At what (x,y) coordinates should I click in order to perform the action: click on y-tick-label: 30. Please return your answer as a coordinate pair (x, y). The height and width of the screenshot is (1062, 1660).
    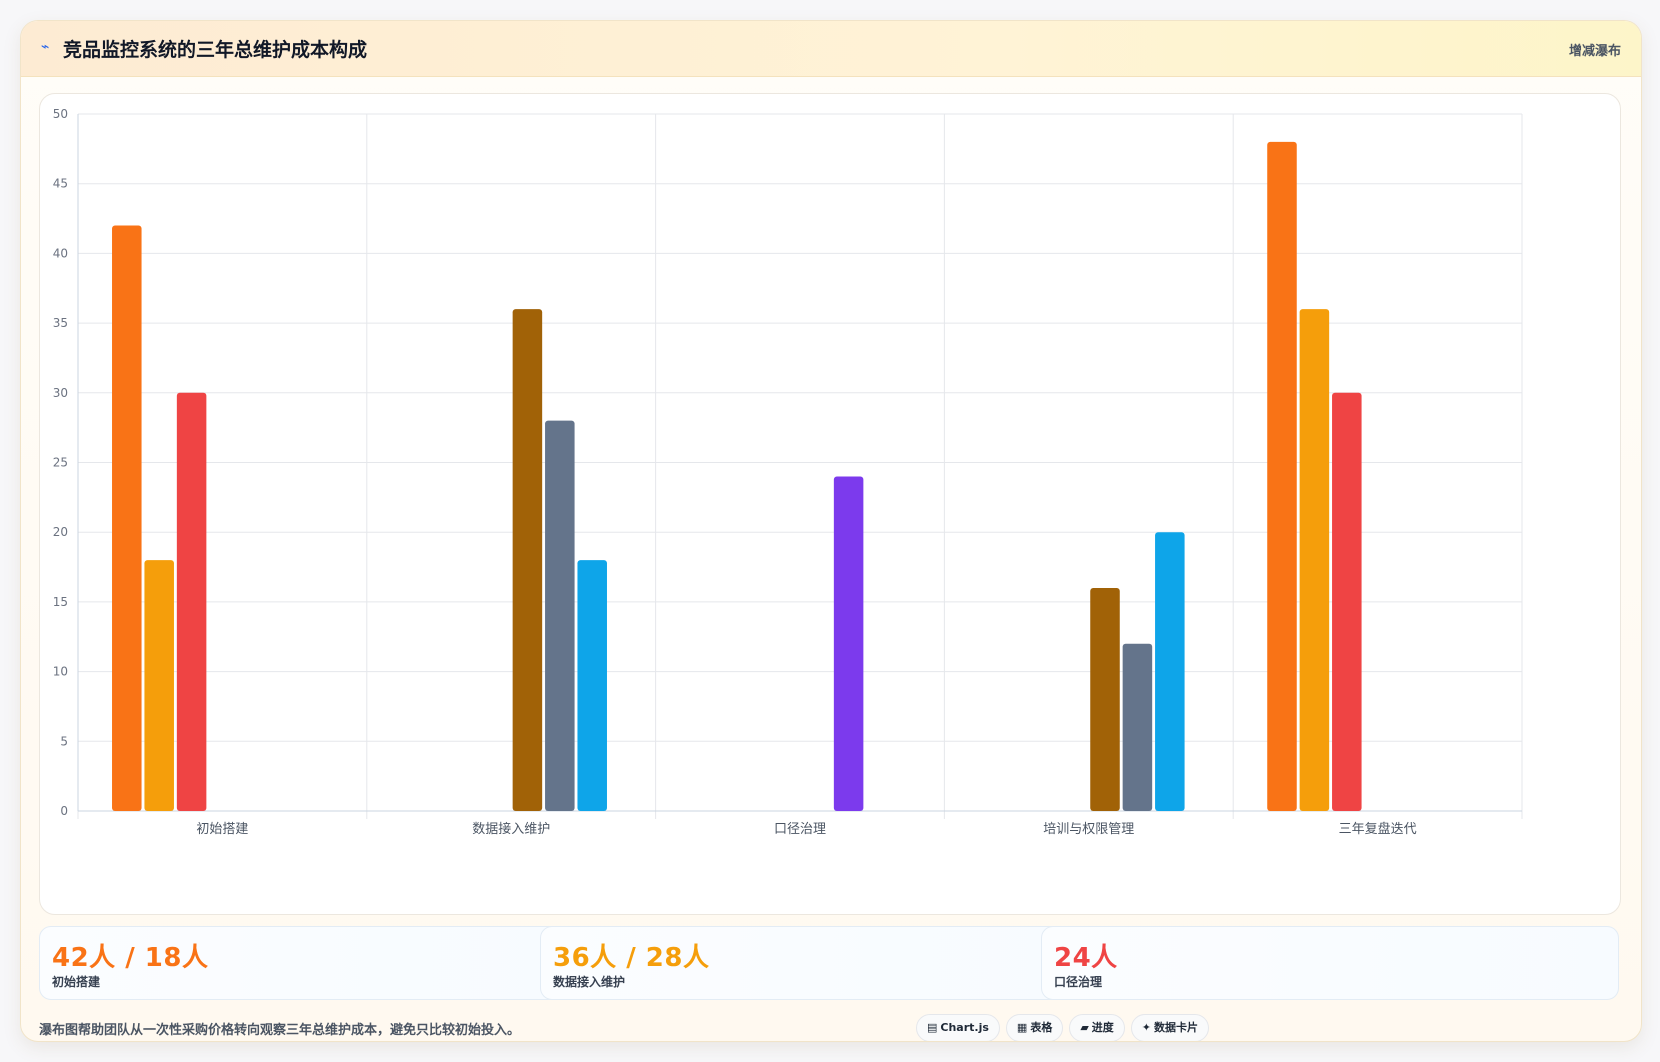
    Looking at the image, I should click on (60, 393).